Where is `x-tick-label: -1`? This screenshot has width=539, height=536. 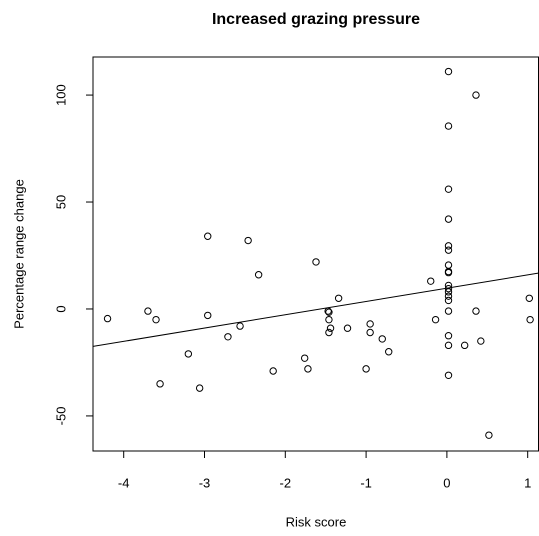 x-tick-label: -1 is located at coordinates (366, 482).